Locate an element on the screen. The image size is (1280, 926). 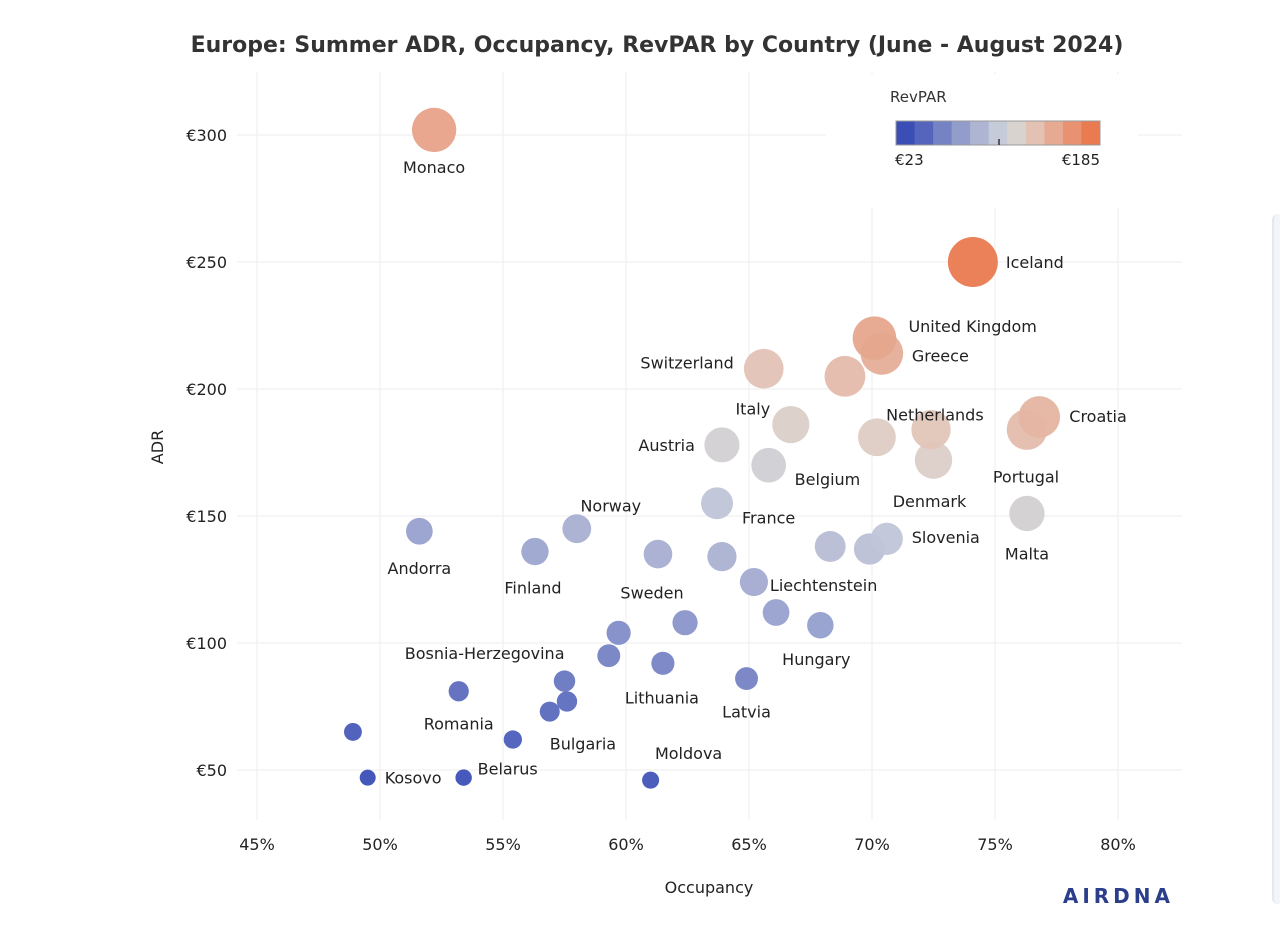
point-label-netherlands: Netherlands is located at coordinates (935, 414).